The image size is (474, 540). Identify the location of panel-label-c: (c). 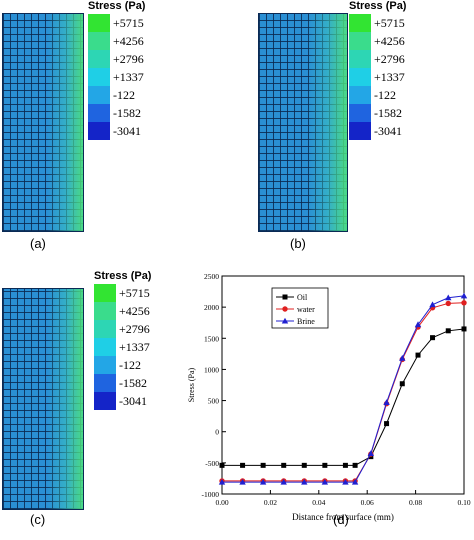
(38, 519).